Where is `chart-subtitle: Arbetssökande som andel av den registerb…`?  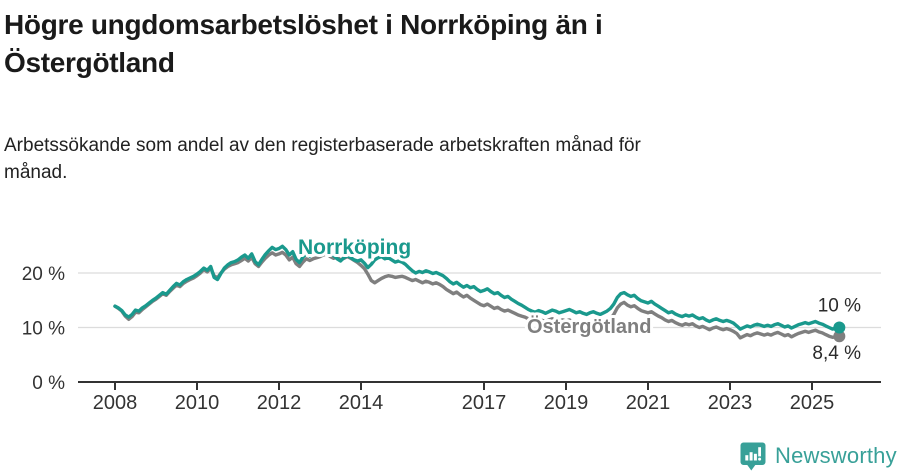 chart-subtitle: Arbetssökande som andel av den registerb… is located at coordinates (322, 159).